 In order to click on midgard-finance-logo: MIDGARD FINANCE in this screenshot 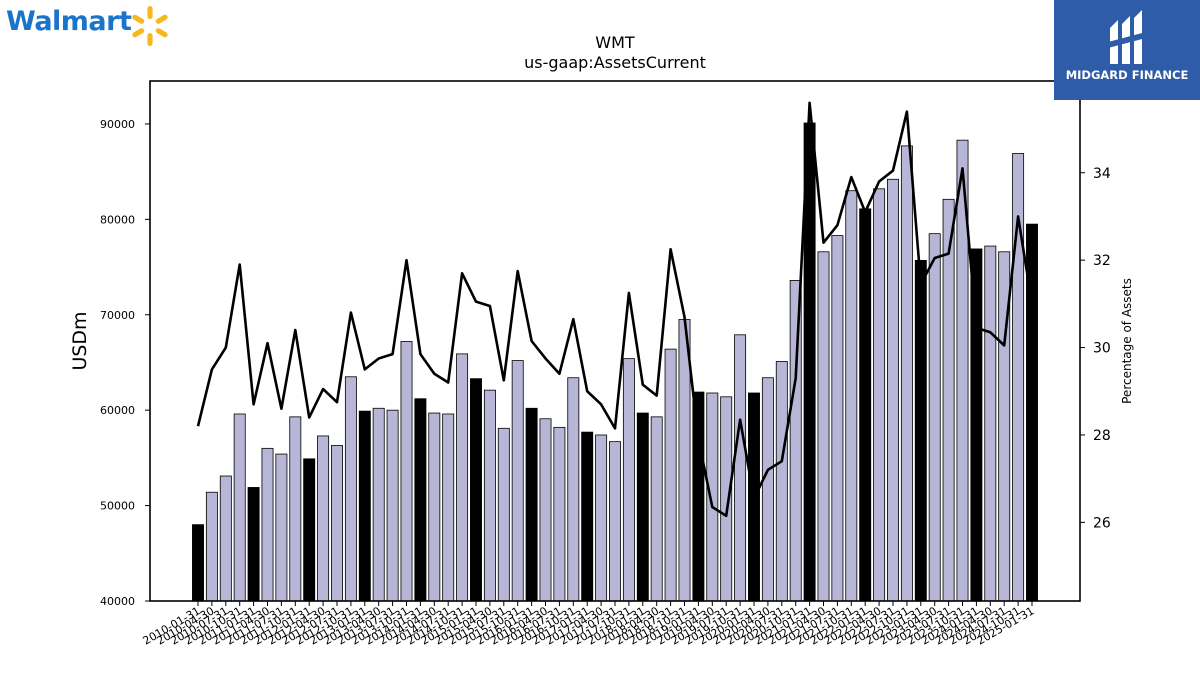, I will do `click(1127, 50)`.